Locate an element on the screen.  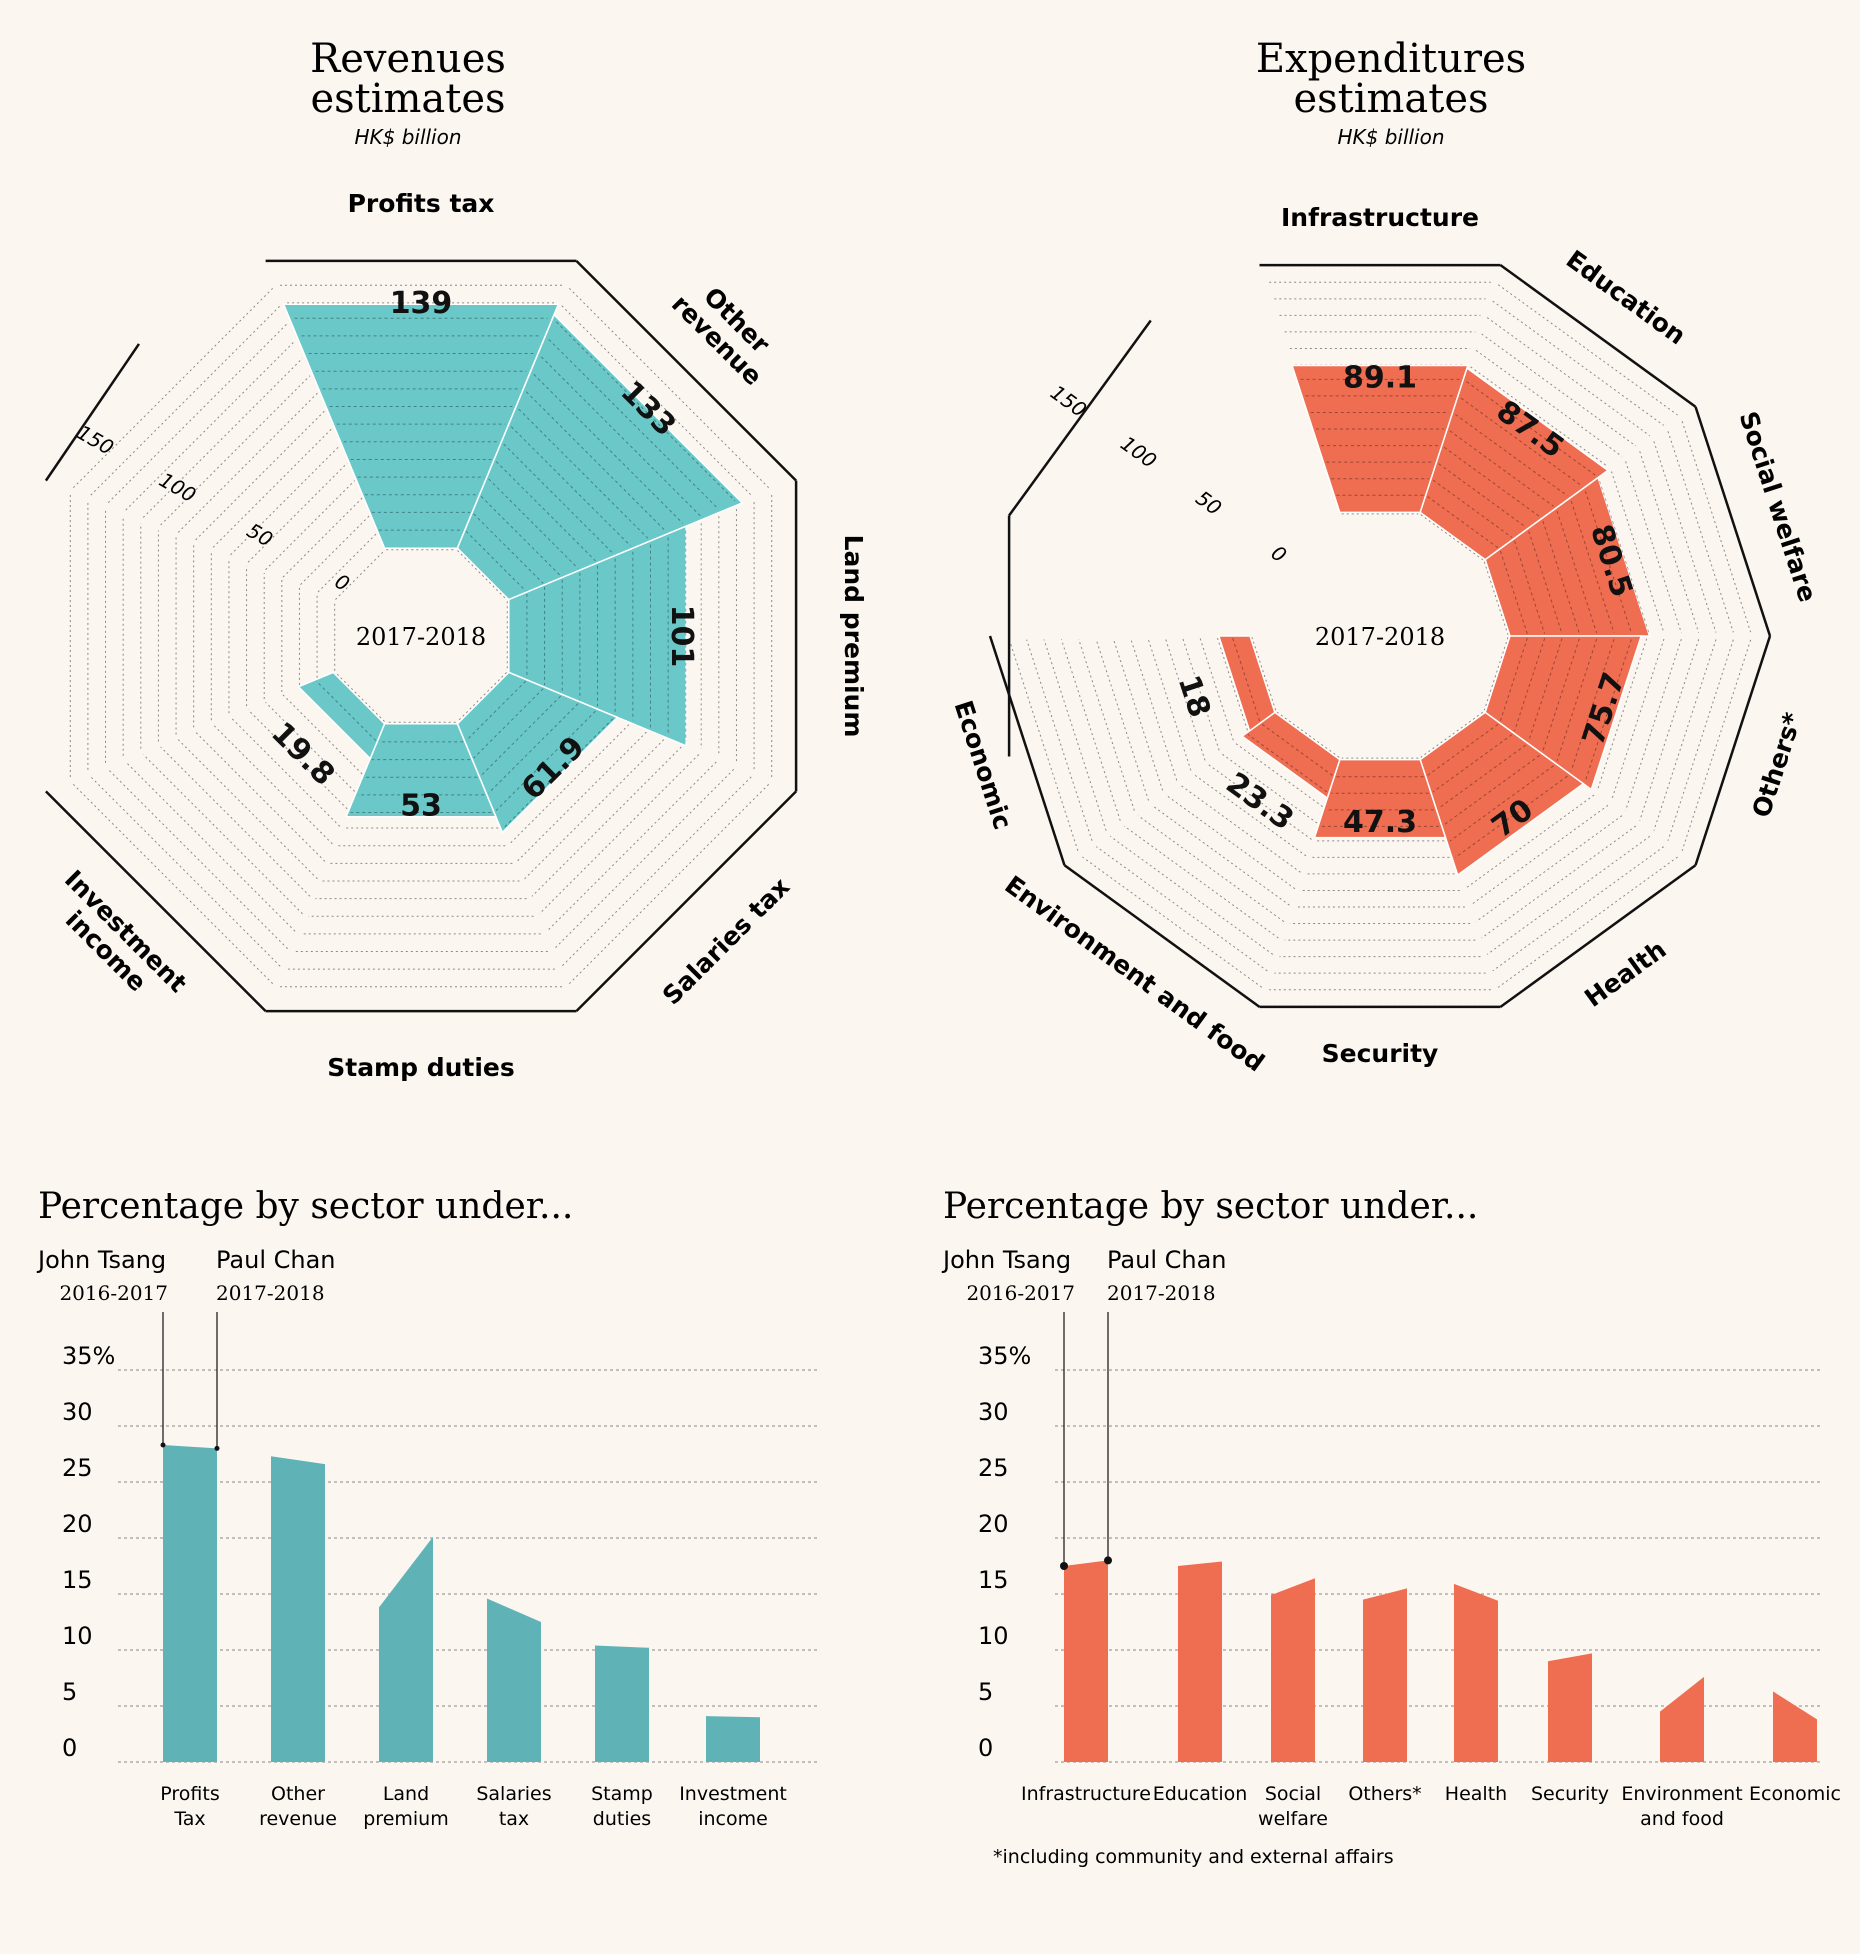
expenditure-bars-y-tick: 10 is located at coordinates (993, 1636).